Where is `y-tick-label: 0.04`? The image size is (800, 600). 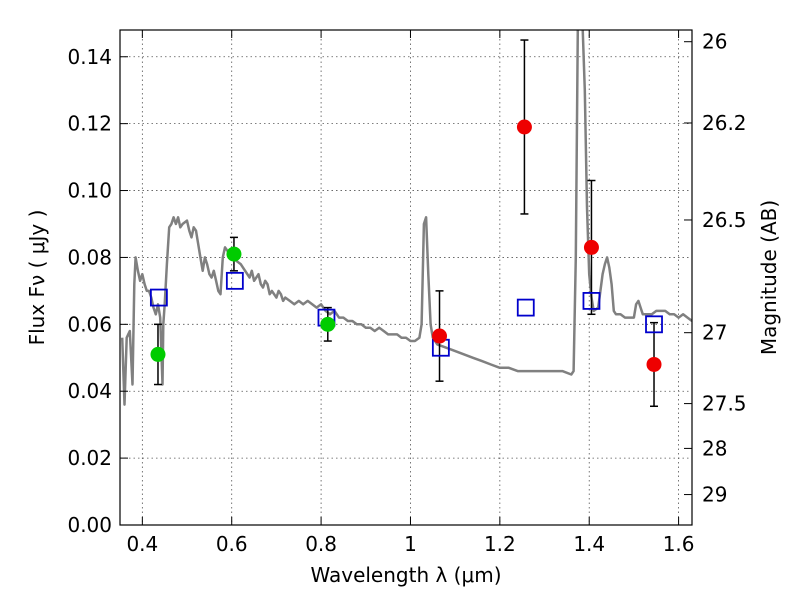
y-tick-label: 0.04 is located at coordinates (89, 391).